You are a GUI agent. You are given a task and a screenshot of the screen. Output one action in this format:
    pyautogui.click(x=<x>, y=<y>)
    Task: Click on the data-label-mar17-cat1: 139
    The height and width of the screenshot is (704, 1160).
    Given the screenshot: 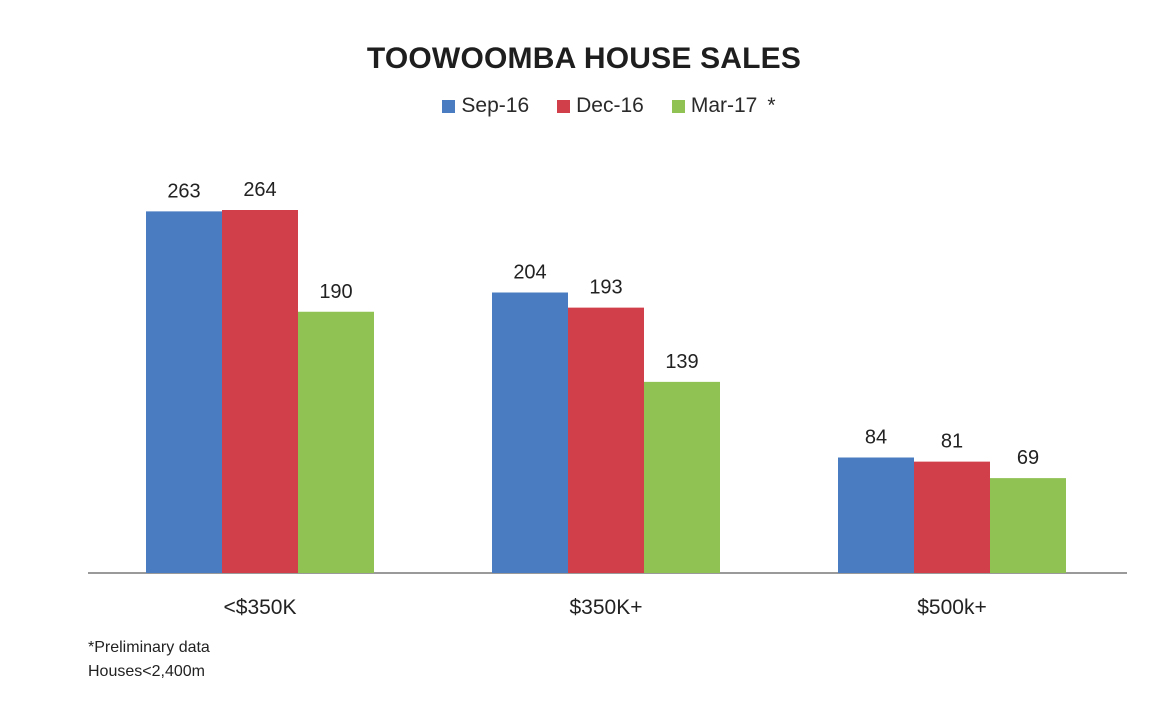 What is the action you would take?
    pyautogui.click(x=681, y=362)
    